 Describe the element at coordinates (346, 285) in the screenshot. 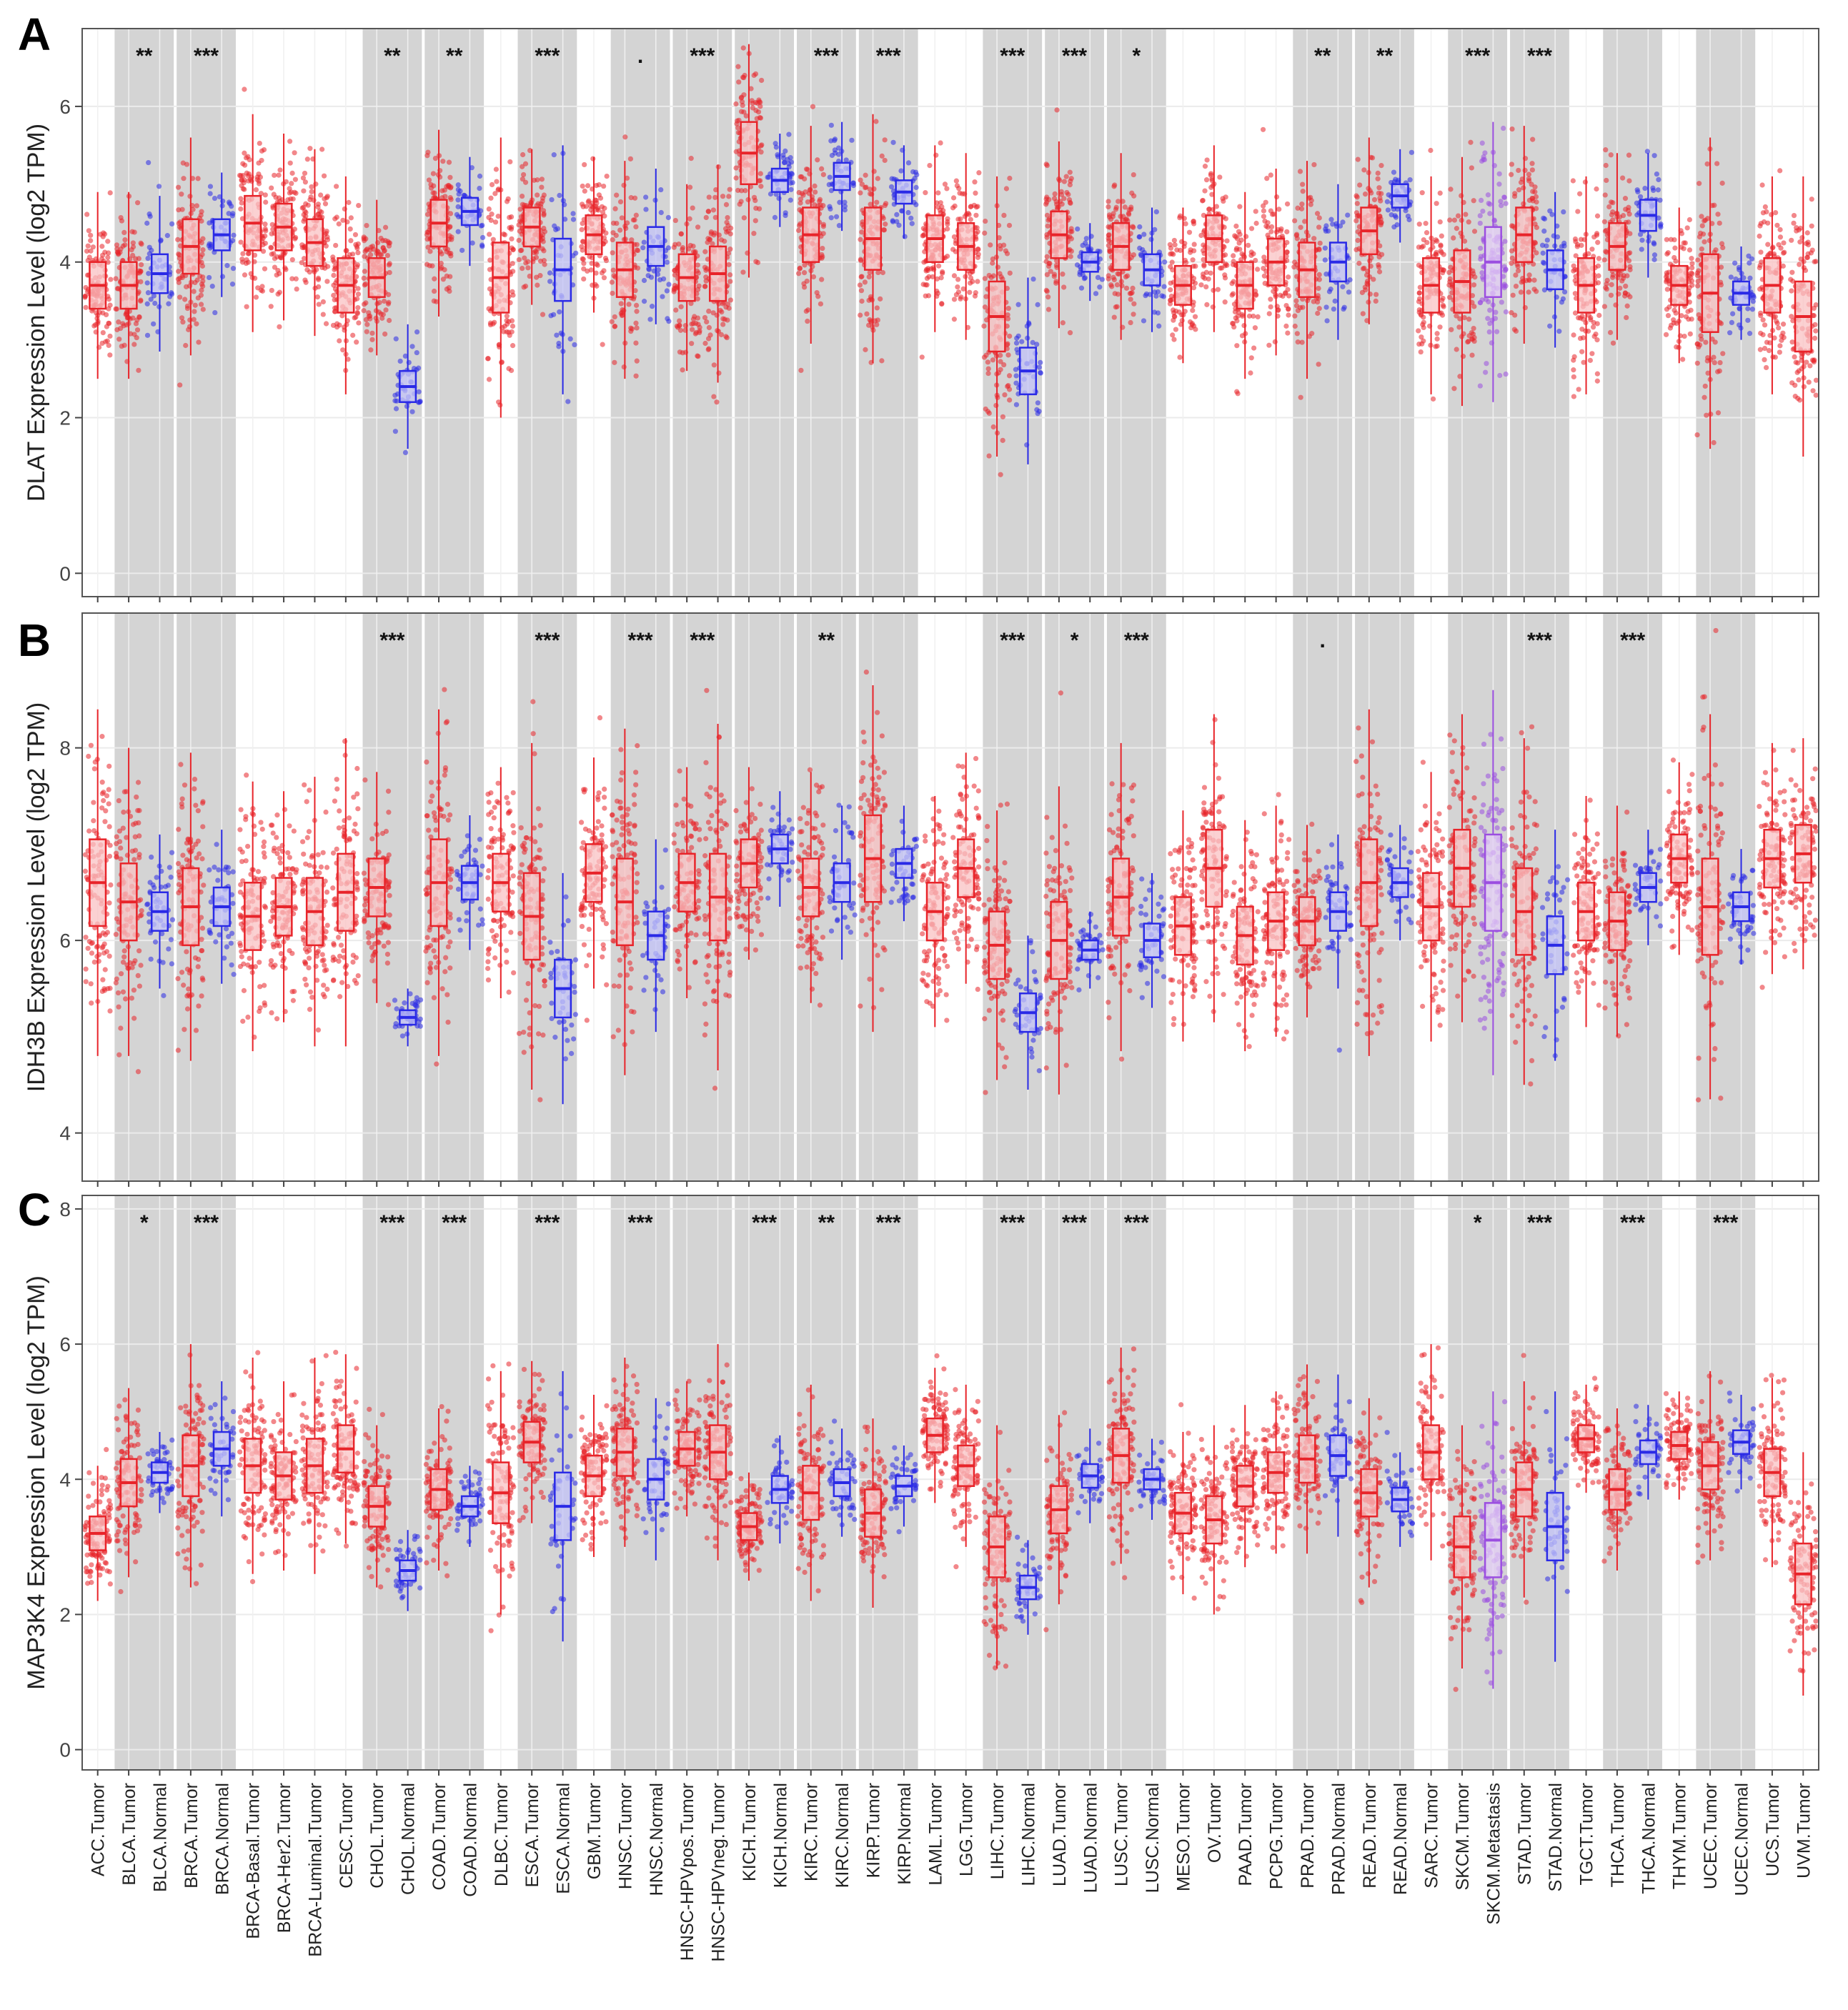

I see `box-cesc-tumor` at that location.